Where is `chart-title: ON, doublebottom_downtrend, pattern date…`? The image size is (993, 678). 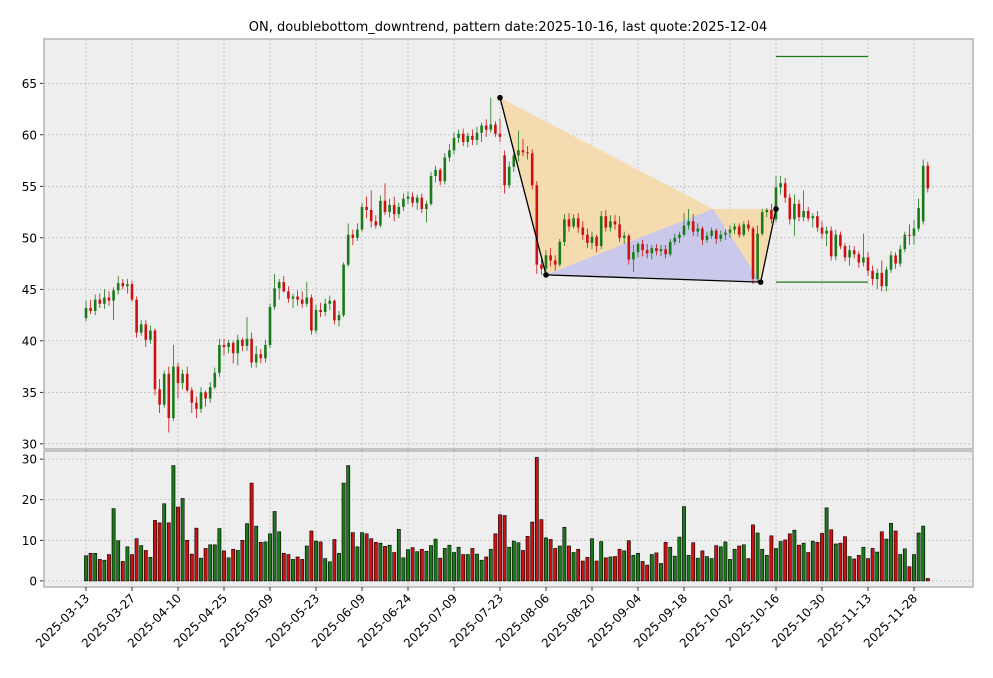 chart-title: ON, doublebottom_downtrend, pattern date… is located at coordinates (508, 27).